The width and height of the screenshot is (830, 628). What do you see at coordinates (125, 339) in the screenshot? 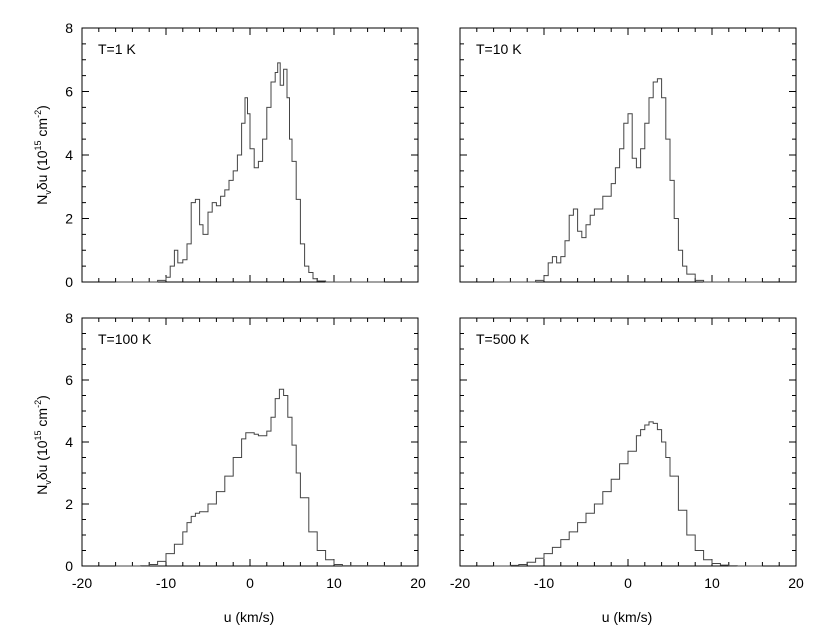
I see `panel-label: T=100 K` at bounding box center [125, 339].